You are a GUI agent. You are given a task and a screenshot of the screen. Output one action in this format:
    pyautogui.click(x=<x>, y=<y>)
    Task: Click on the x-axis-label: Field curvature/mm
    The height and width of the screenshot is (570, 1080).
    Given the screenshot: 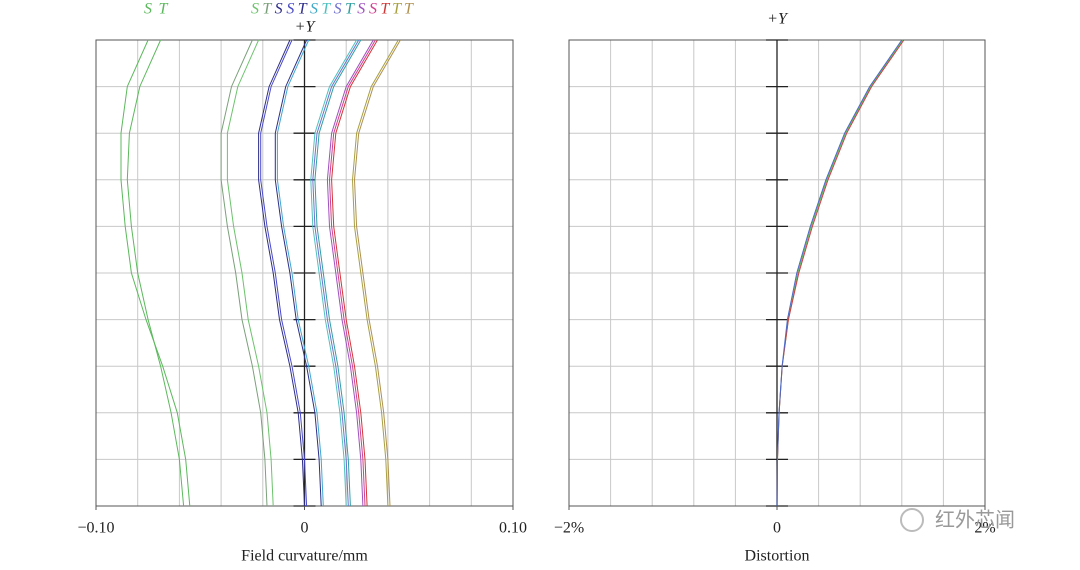 What is the action you would take?
    pyautogui.click(x=304, y=556)
    